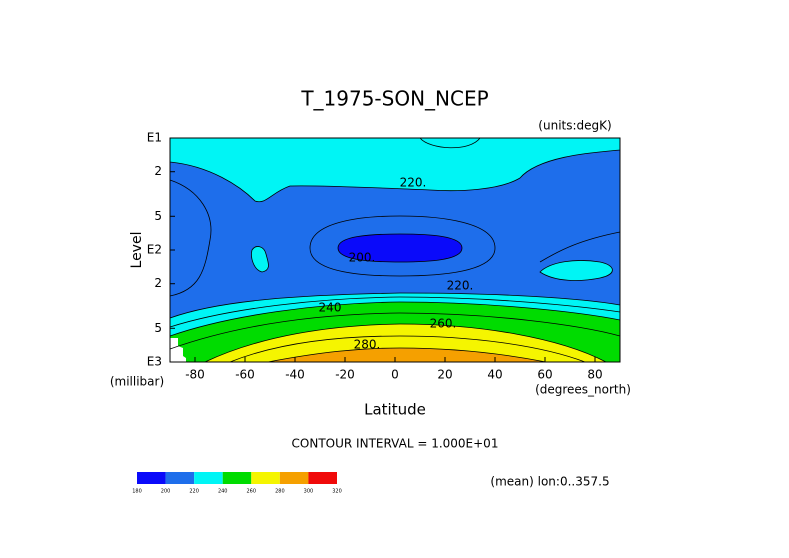  Describe the element at coordinates (154, 362) in the screenshot. I see `y-tick-label: E3` at that location.